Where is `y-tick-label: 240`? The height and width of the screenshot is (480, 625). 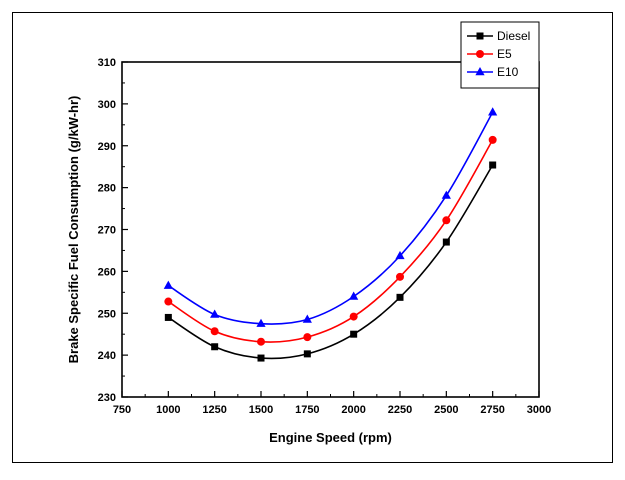 y-tick-label: 240 is located at coordinates (107, 356).